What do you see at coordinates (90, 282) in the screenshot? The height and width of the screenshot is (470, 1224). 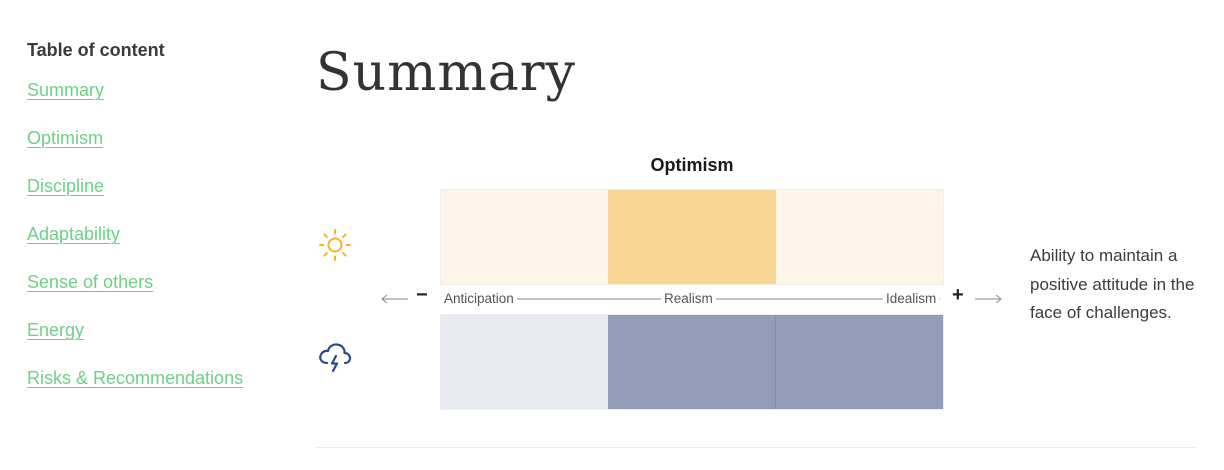 I see `toc-link-sense-of-others: Sense of others` at bounding box center [90, 282].